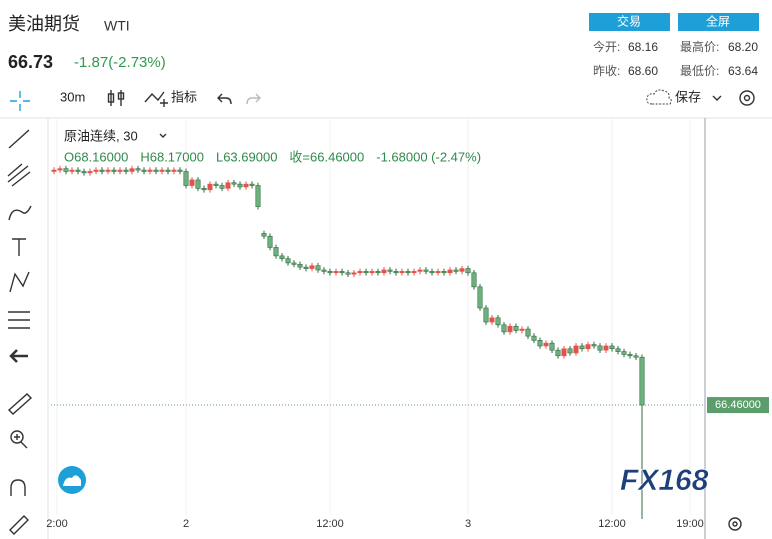 This screenshot has width=772, height=539. I want to click on last-price-label: 66.46000, so click(738, 405).